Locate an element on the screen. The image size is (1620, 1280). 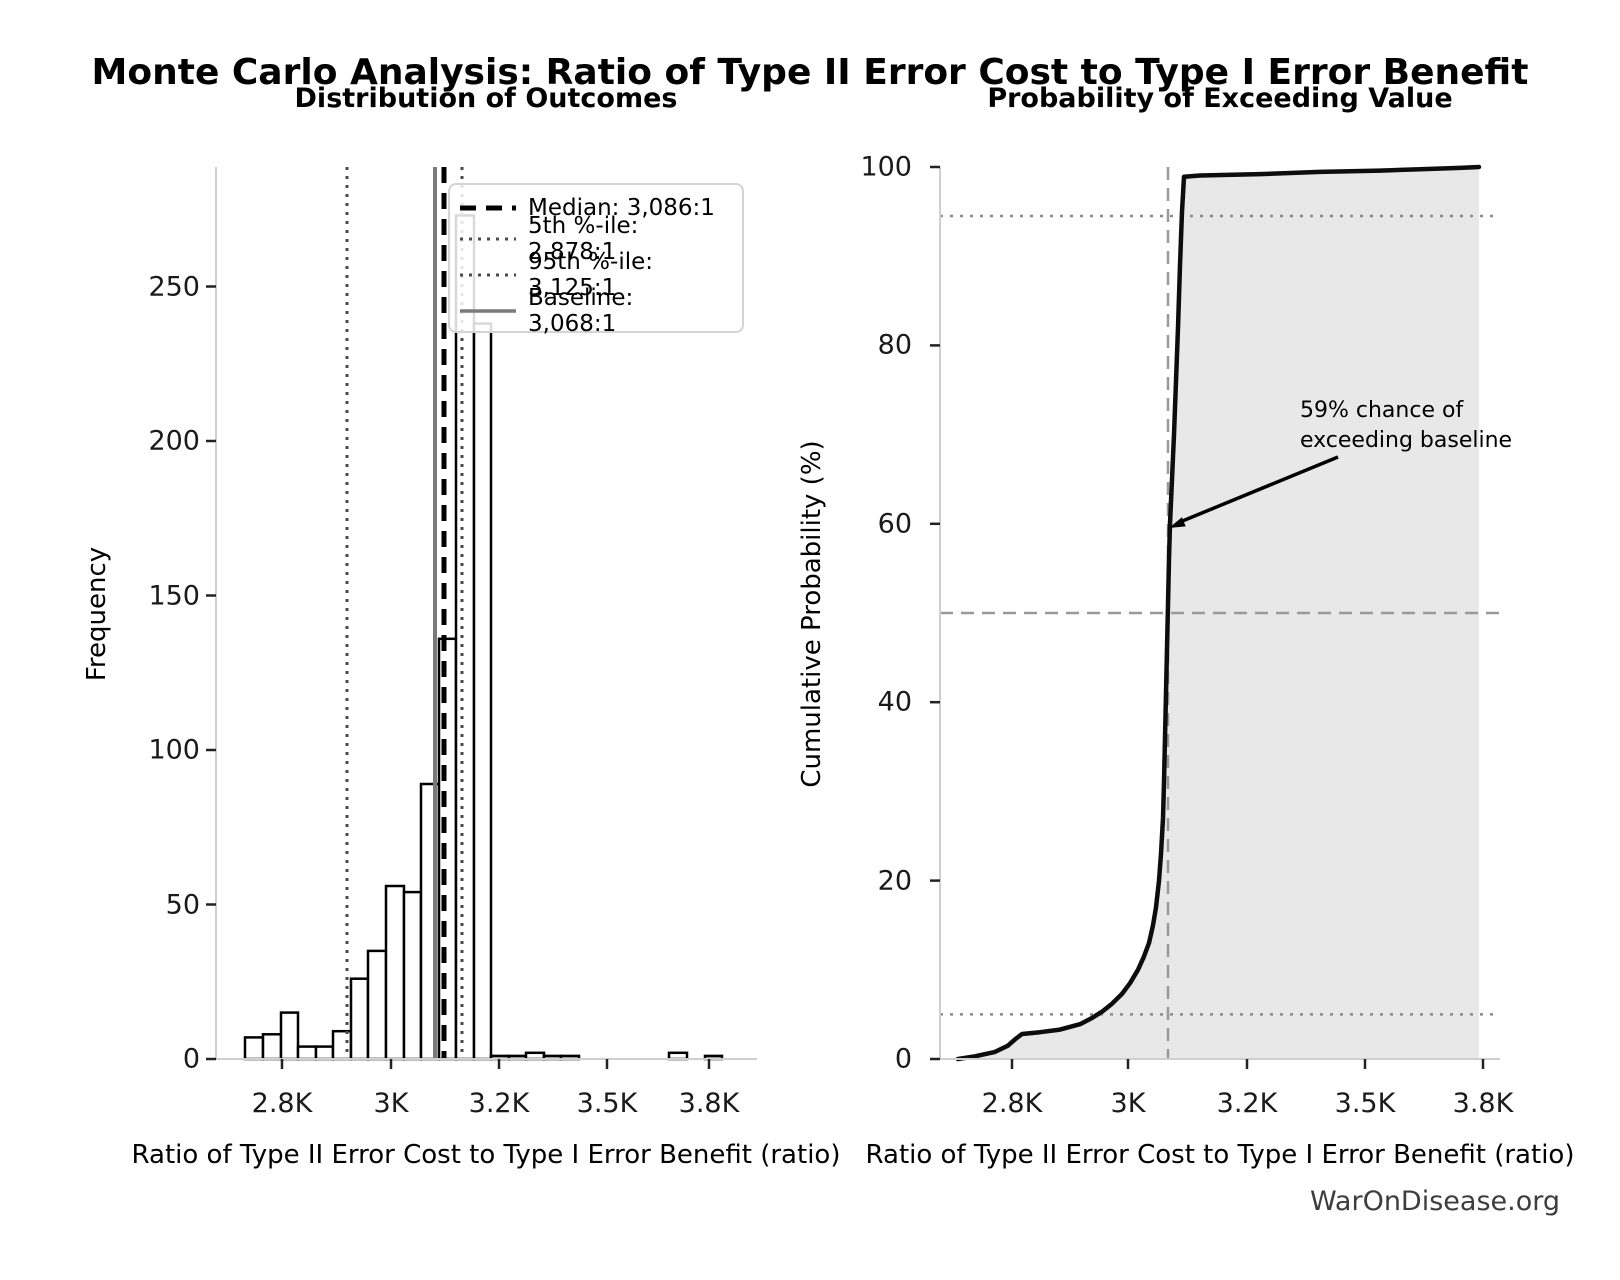
legend-item: Baseline: 3,068:1 is located at coordinates (593, 311).